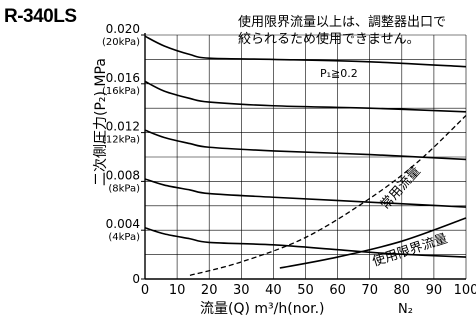  I want to click on y-tick-label: 0.020, so click(123, 29).